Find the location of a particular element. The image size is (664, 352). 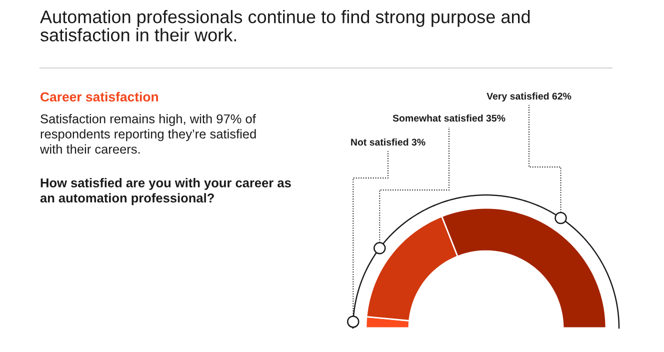

text: Satisfaction remains high, with 97% of respondents reporting they’re satisfied with their careers. is located at coordinates (148, 134).